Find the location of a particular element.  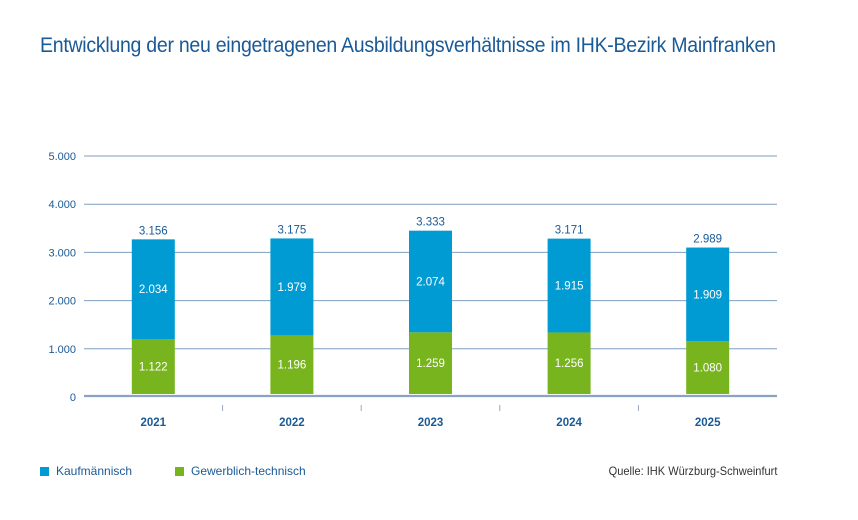

bar-kaufmaennisch-2023 is located at coordinates (430, 281).